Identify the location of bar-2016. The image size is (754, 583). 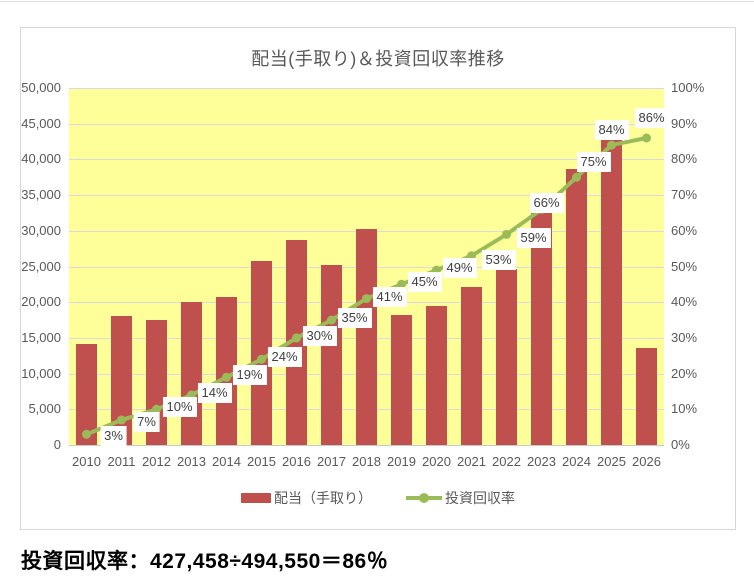
(296, 342).